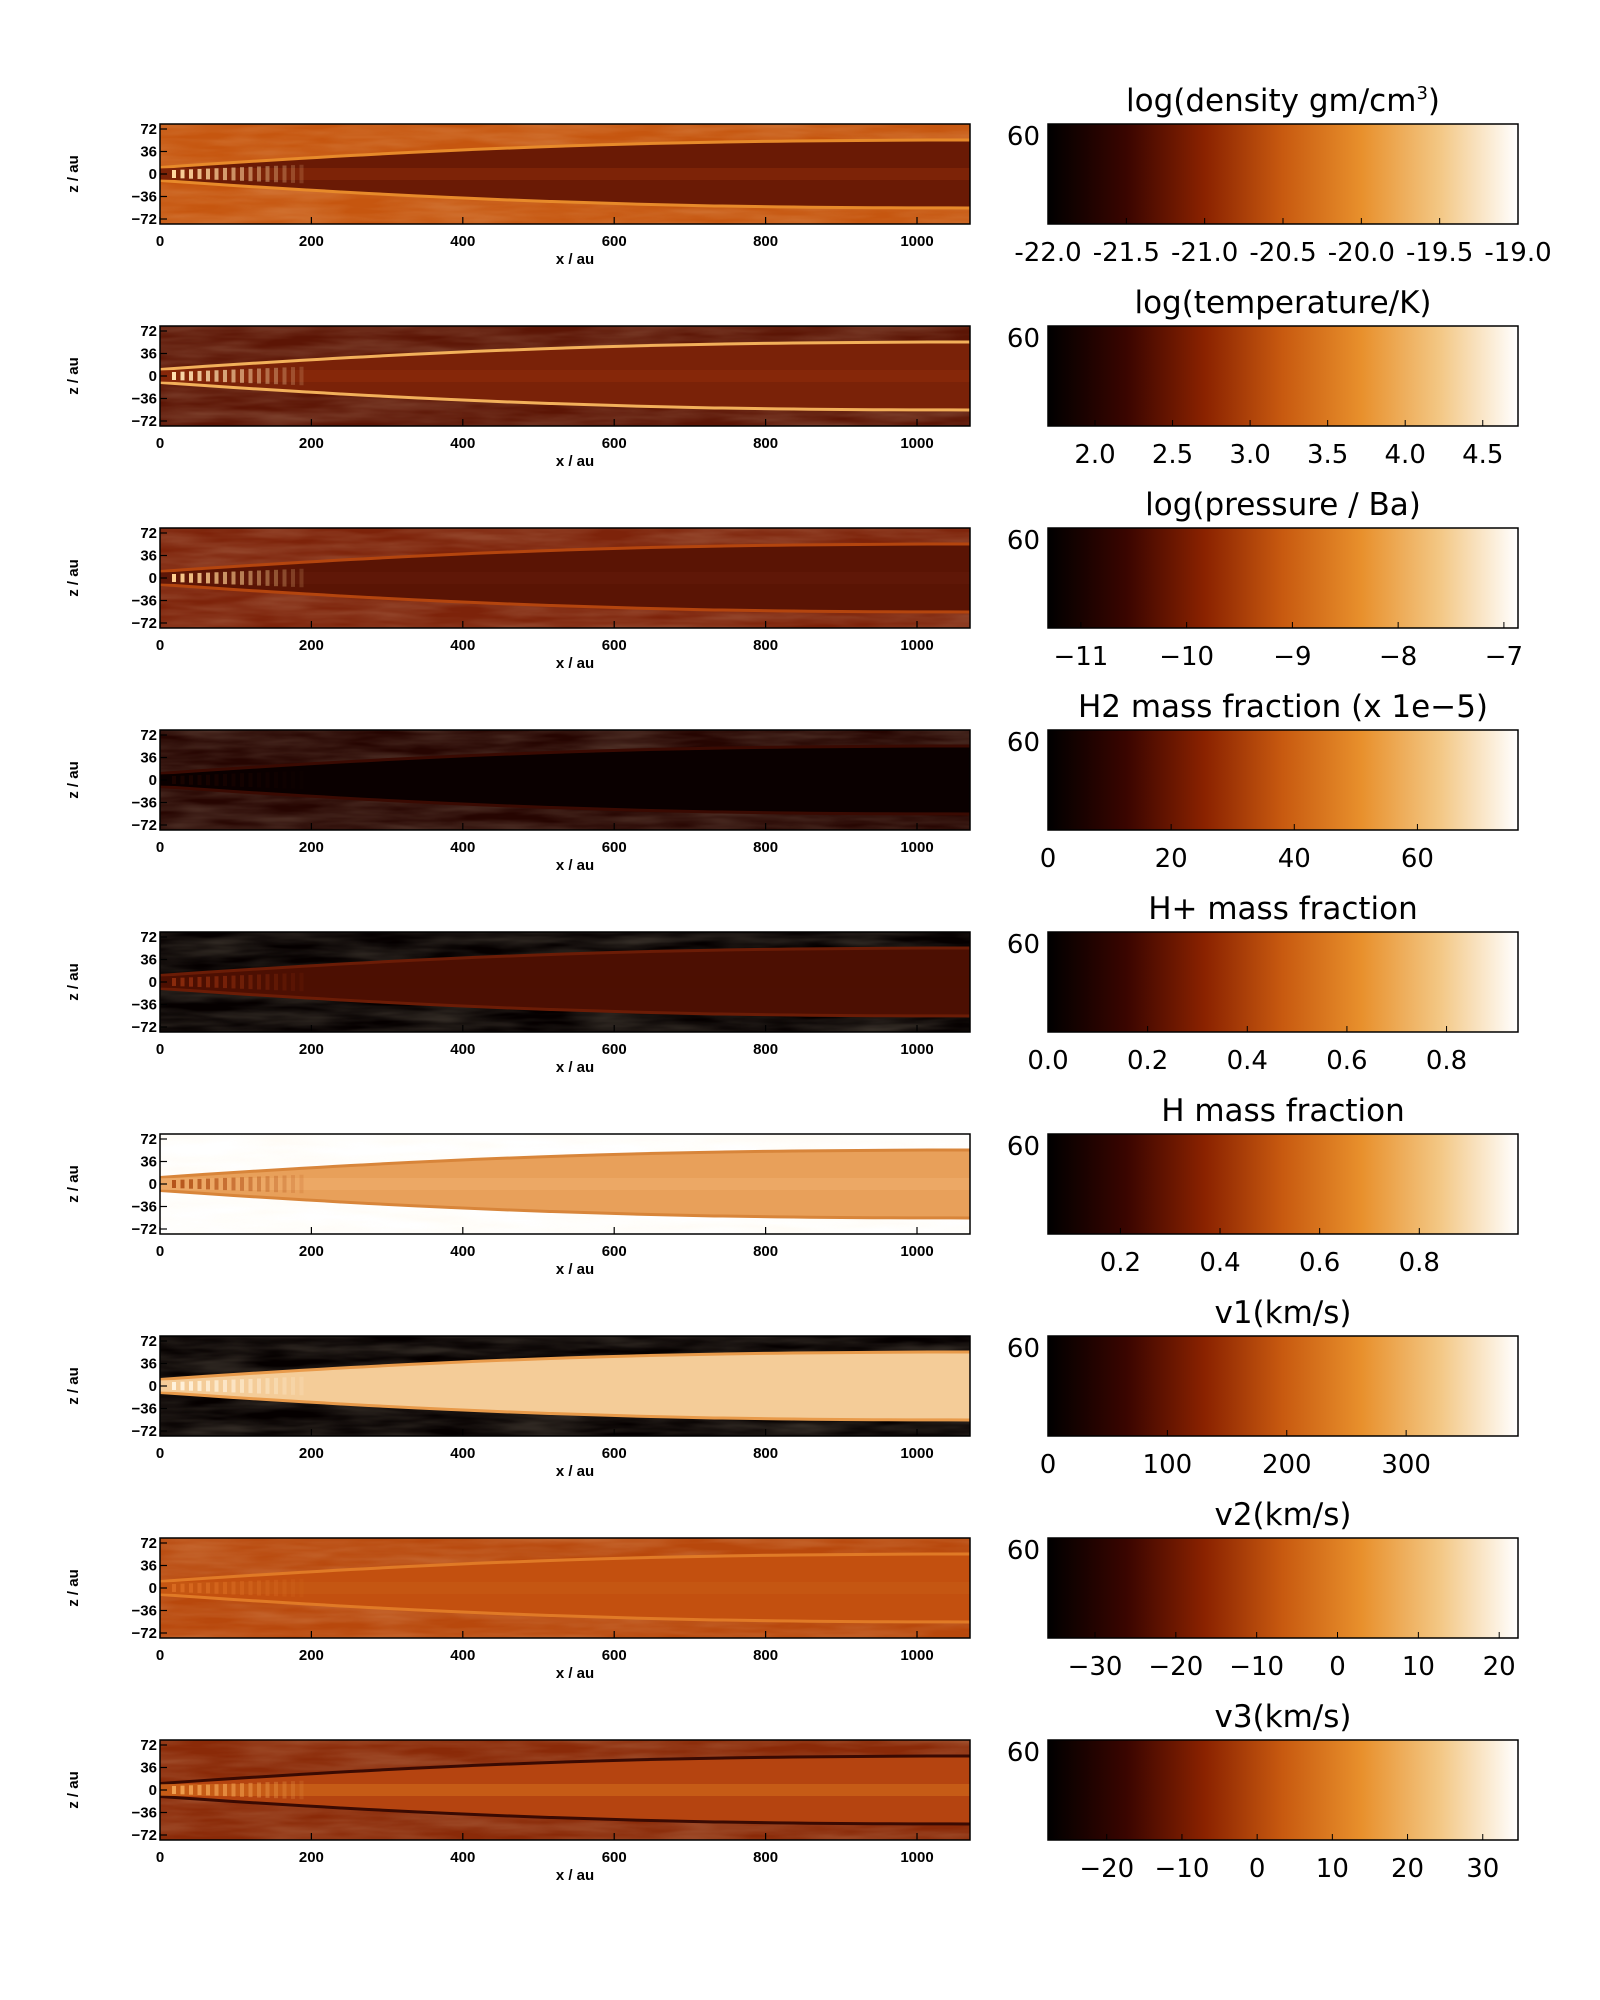 The width and height of the screenshot is (1600, 2000). What do you see at coordinates (565, 174) in the screenshot?
I see `jet-map-density` at bounding box center [565, 174].